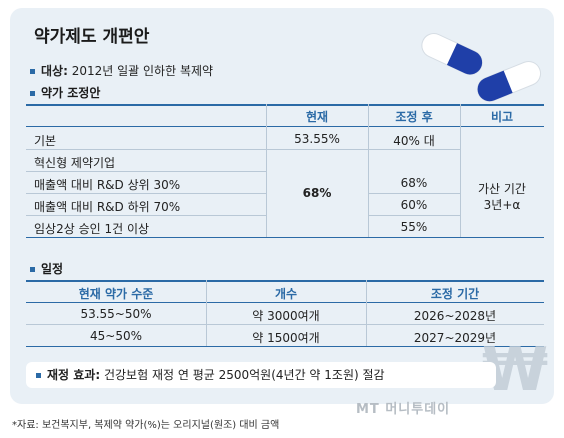  I want to click on capsule-pill-icon, so click(452, 54).